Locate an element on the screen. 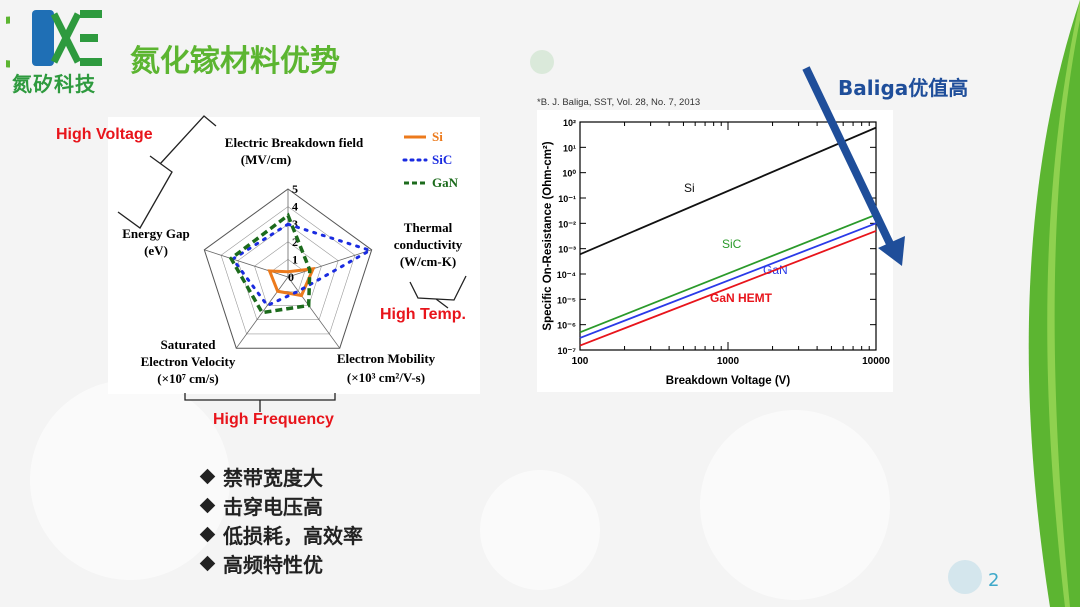 The width and height of the screenshot is (1080, 607). list-item: 低损耗，高效率 is located at coordinates (280, 534).